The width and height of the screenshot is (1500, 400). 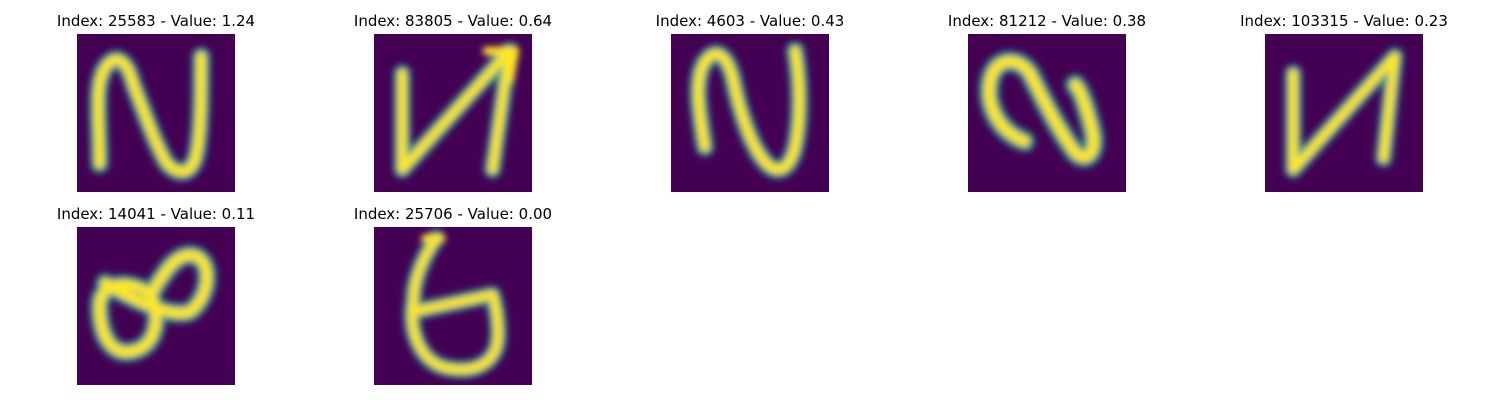 What do you see at coordinates (453, 306) in the screenshot?
I see `digit-6-icon` at bounding box center [453, 306].